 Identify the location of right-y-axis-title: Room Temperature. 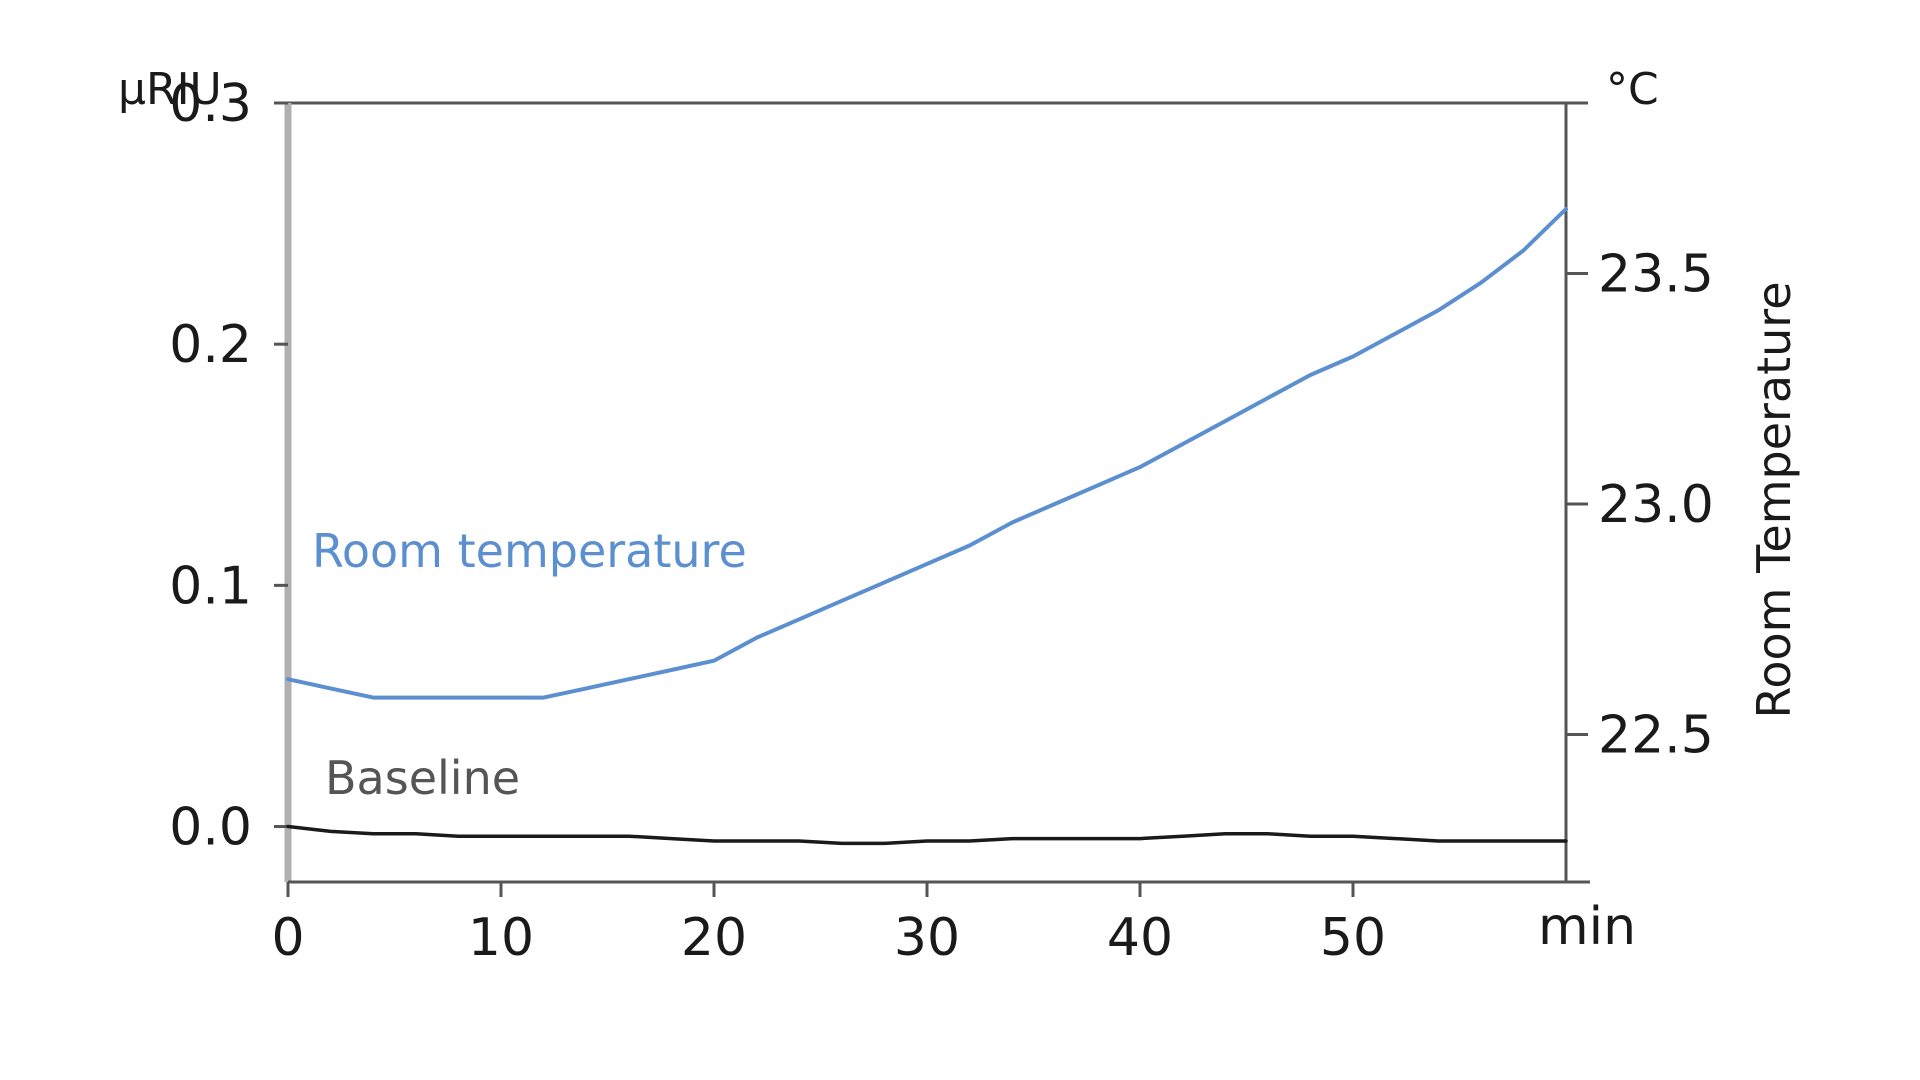
(1774, 500).